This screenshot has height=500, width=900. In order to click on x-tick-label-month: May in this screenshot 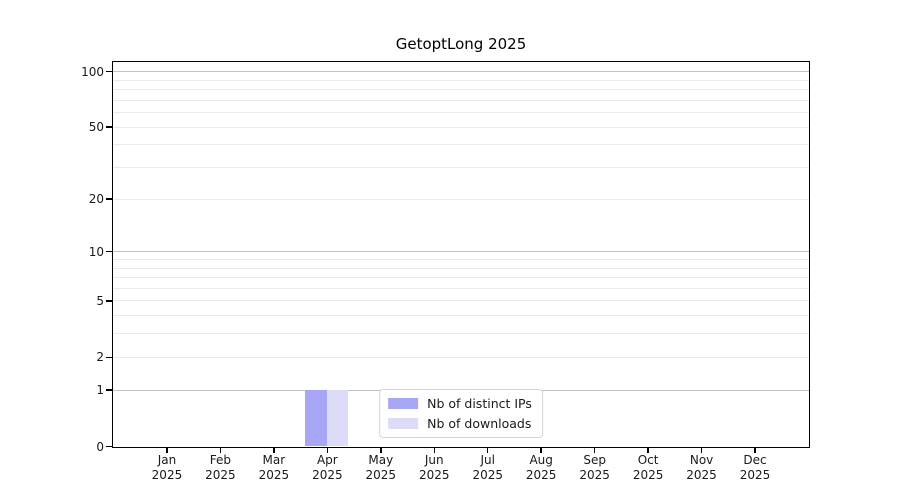, I will do `click(381, 460)`.